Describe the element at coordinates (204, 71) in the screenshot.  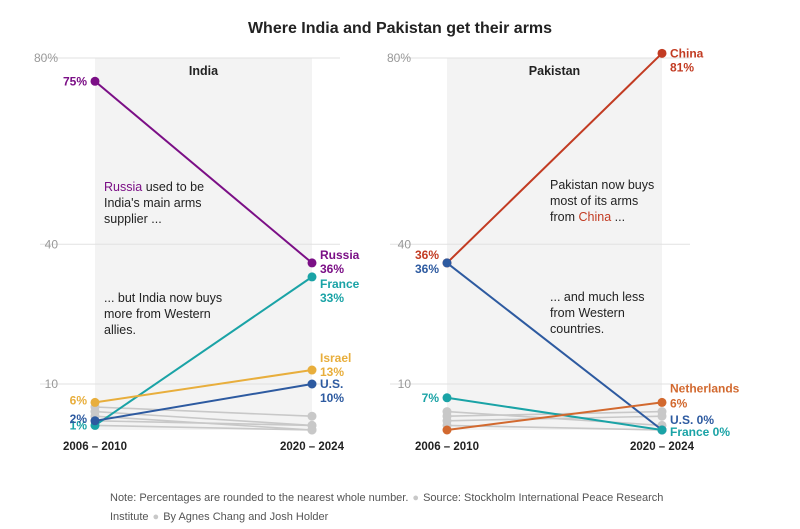
I see `panel-subtitle: India` at that location.